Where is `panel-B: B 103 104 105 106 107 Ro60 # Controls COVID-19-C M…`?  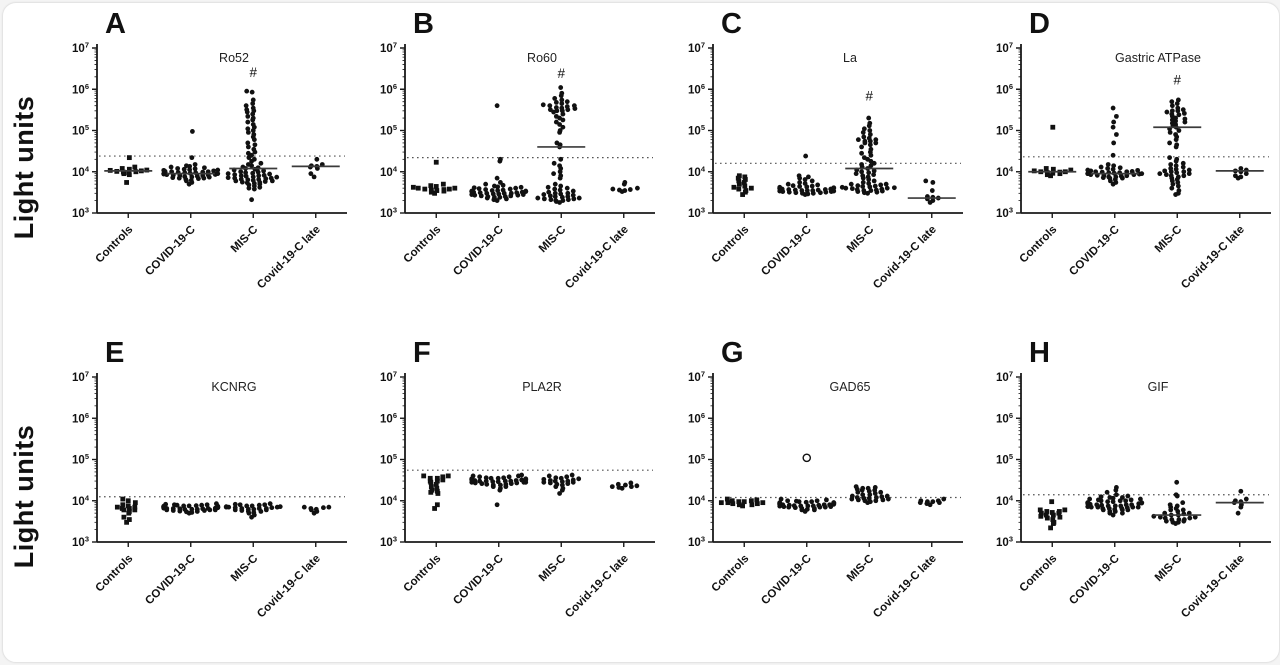
panel-B: B 103 104 105 106 107 Ro60 # Controls COVID-19-C M… is located at coordinates (509, 167).